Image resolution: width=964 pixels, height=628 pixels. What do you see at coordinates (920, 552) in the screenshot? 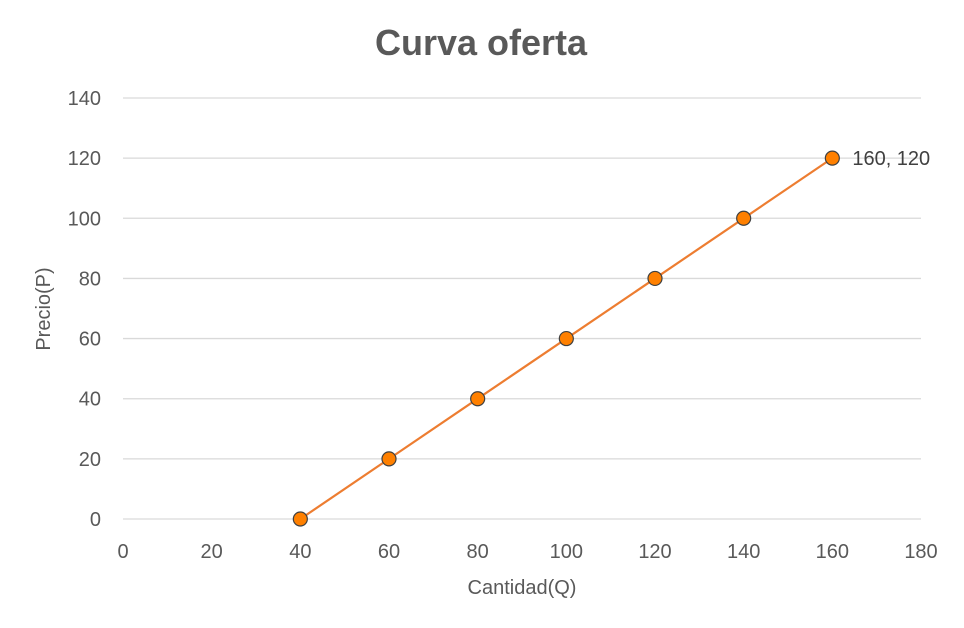
I see `x-tick-label-180: 180` at bounding box center [920, 552].